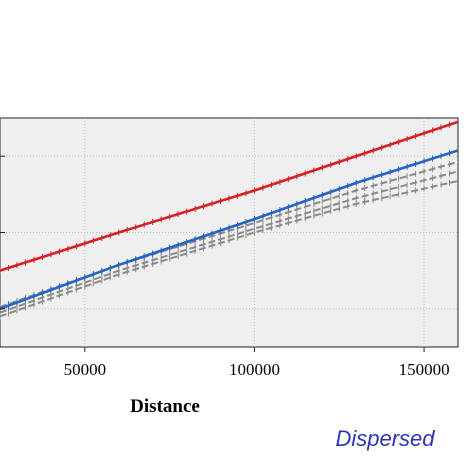 The width and height of the screenshot is (474, 474). What do you see at coordinates (85, 369) in the screenshot?
I see `x-tick-label: 50000` at bounding box center [85, 369].